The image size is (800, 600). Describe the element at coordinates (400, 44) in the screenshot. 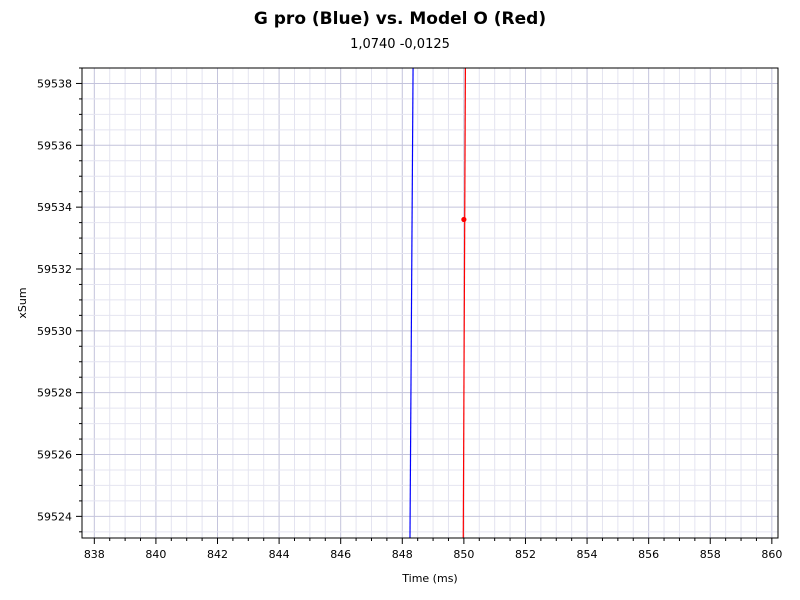

I see `chart-subtitle: 1,0740 -0,0125` at that location.